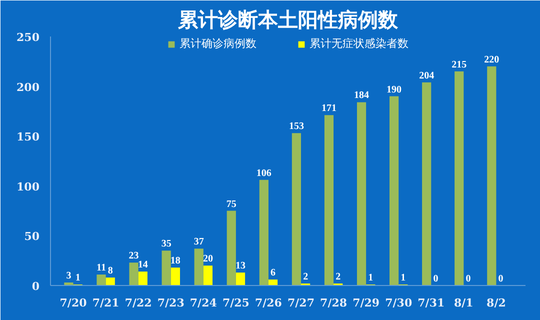  Describe the element at coordinates (207, 259) in the screenshot. I see `data-label: 20` at that location.